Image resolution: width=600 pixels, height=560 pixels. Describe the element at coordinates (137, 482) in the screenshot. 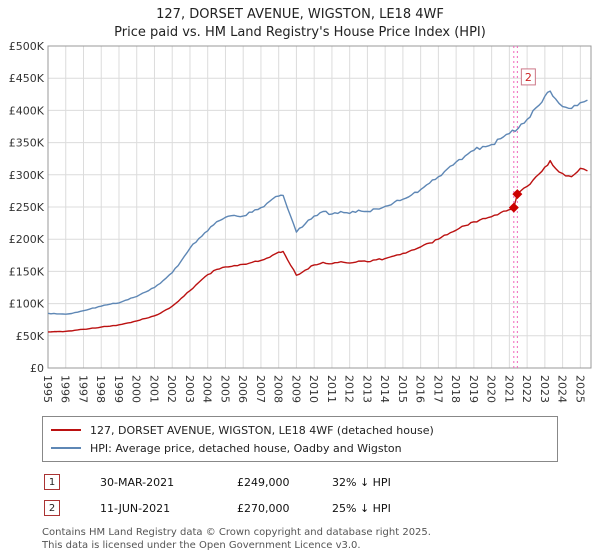

I see `transaction-1-date: 30-MAR-2021` at that location.